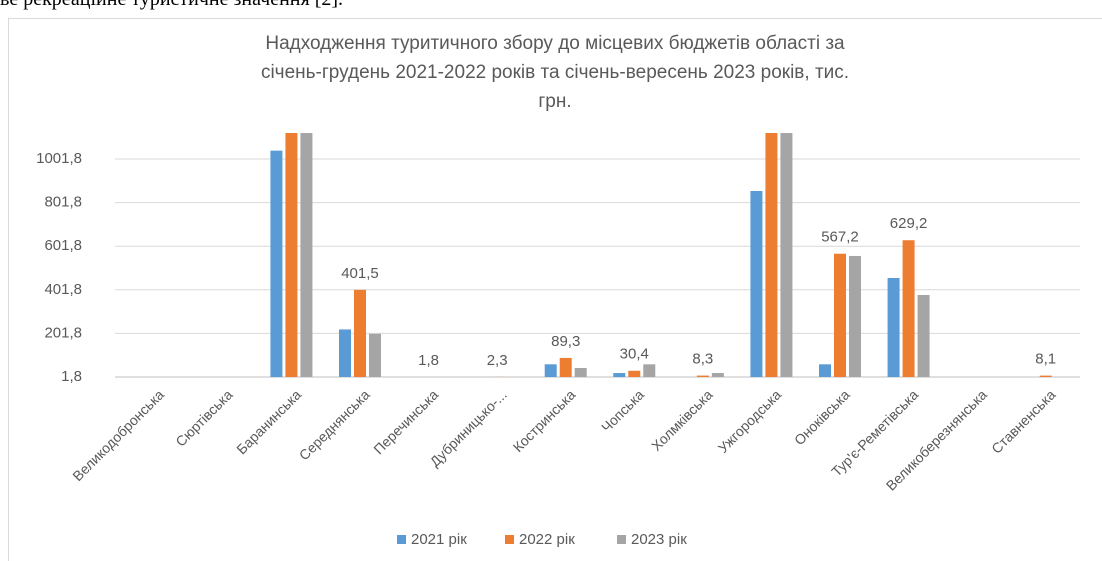 Image resolution: width=1102 pixels, height=561 pixels. Describe the element at coordinates (171, 5) in the screenshot. I see `document-text: ве рекреаційне туристичне значення [2].` at that location.